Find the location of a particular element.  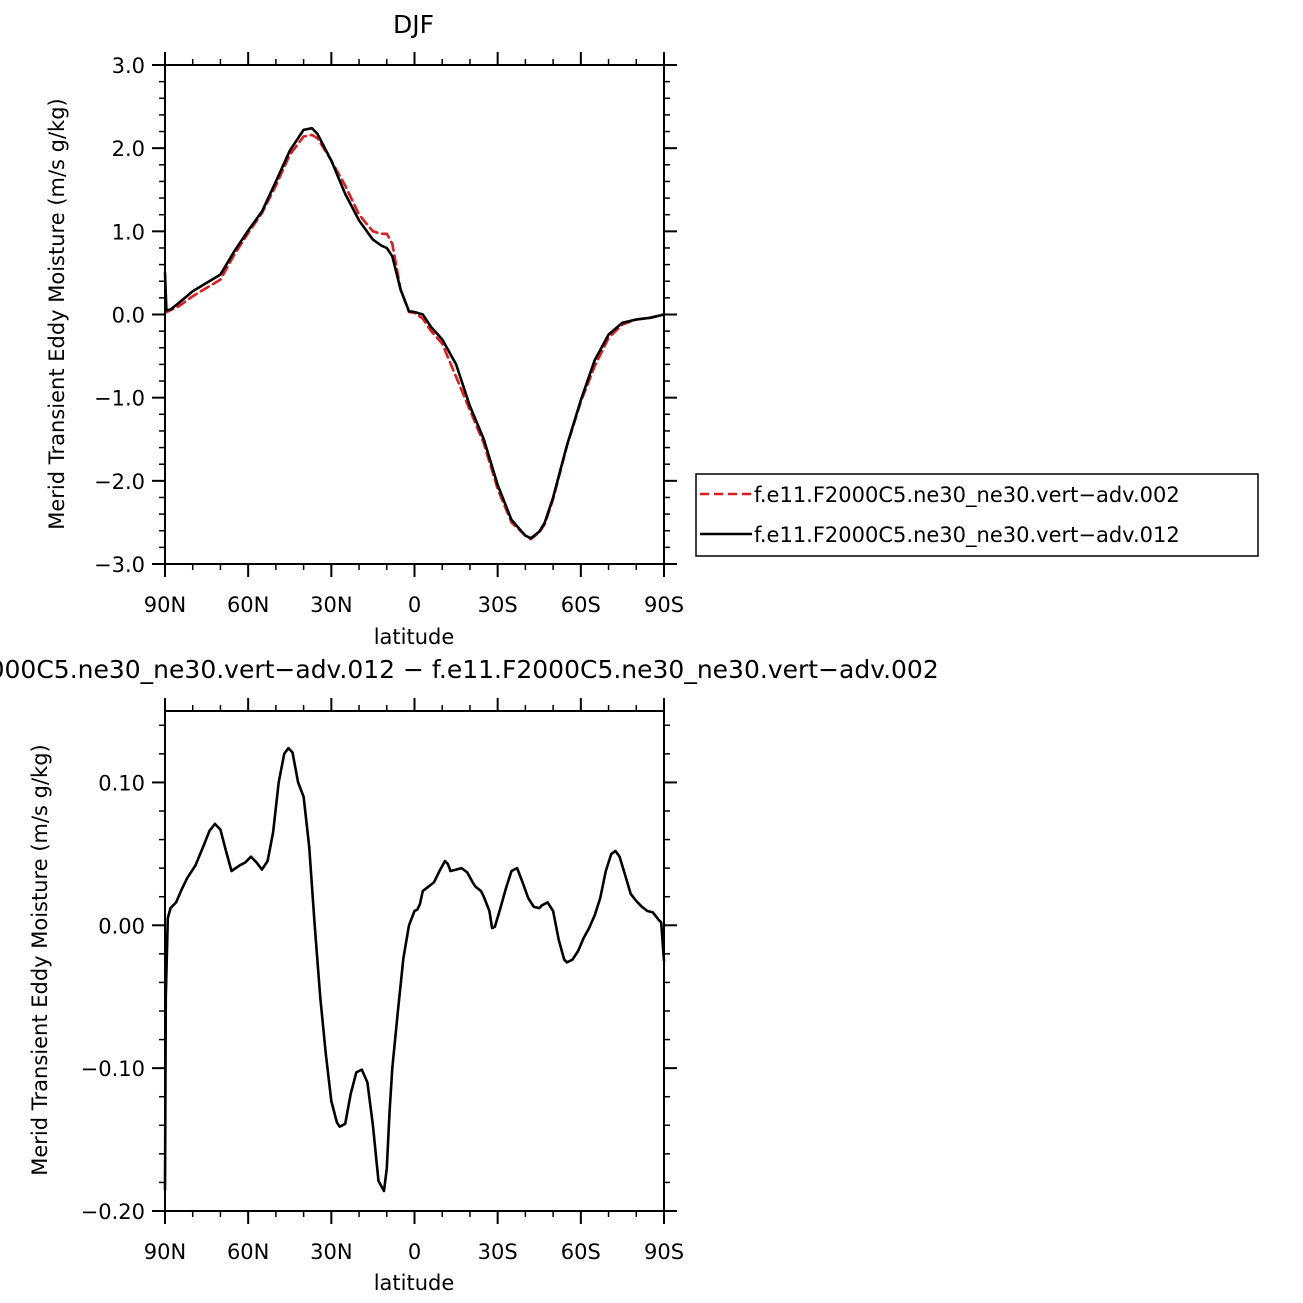

bottom-chart-y-tick-label: −0.20 is located at coordinates (113, 1212).